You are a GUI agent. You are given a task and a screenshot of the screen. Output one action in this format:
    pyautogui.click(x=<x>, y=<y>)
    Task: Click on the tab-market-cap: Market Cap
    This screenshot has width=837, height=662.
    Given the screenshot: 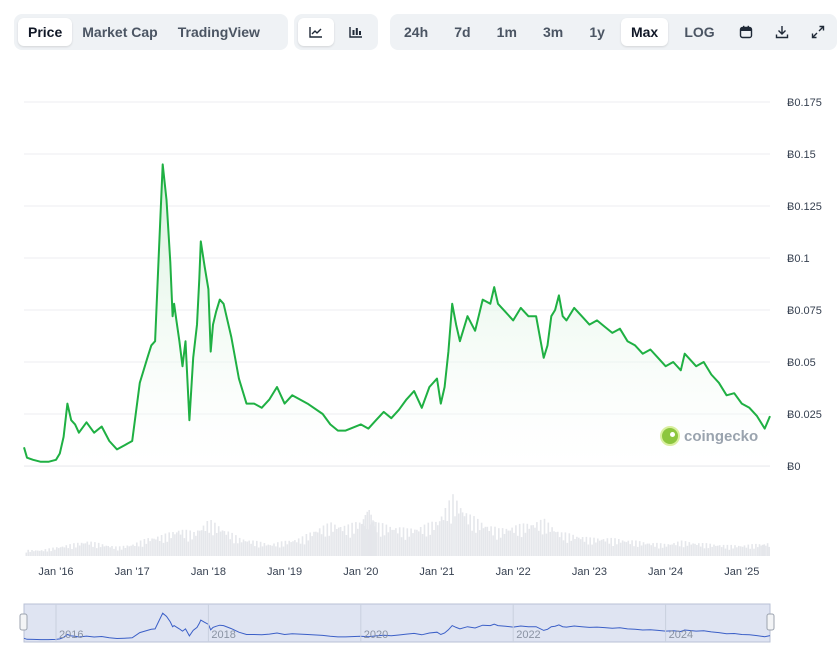 What is the action you would take?
    pyautogui.click(x=120, y=32)
    